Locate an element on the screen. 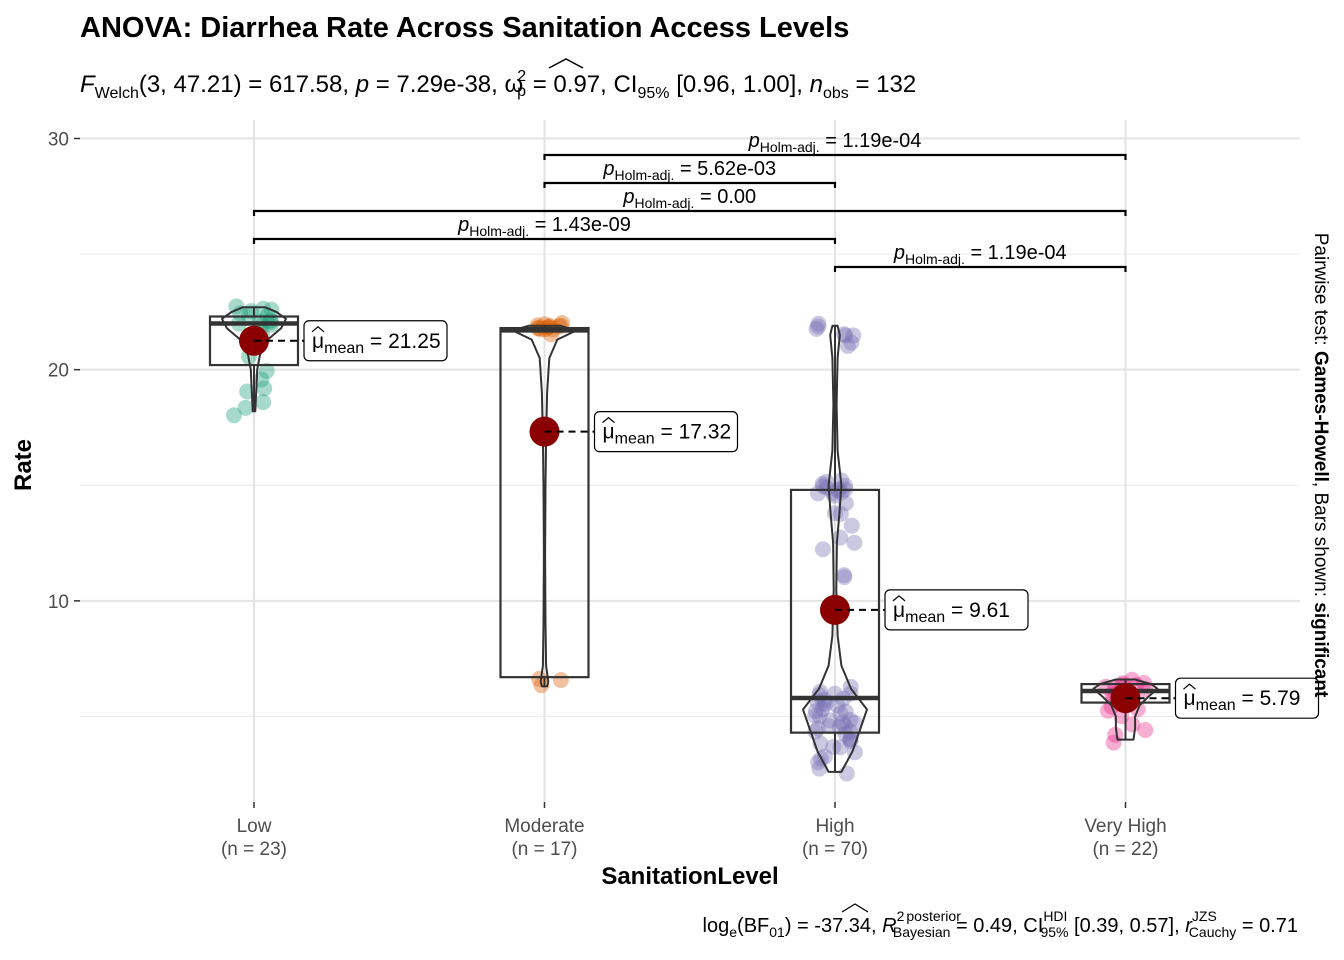 The height and width of the screenshot is (960, 1344). subtitle-ci: [0.96, 1.00] is located at coordinates (736, 84).